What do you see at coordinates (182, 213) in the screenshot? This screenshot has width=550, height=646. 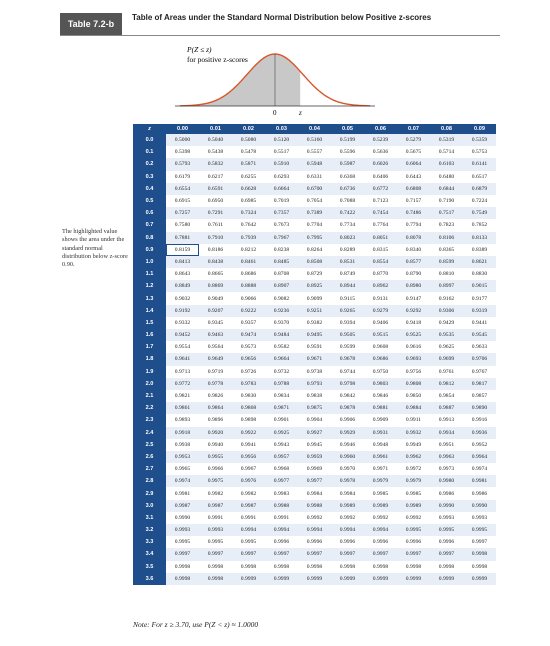 I see `value-cell: 0.7257` at bounding box center [182, 213].